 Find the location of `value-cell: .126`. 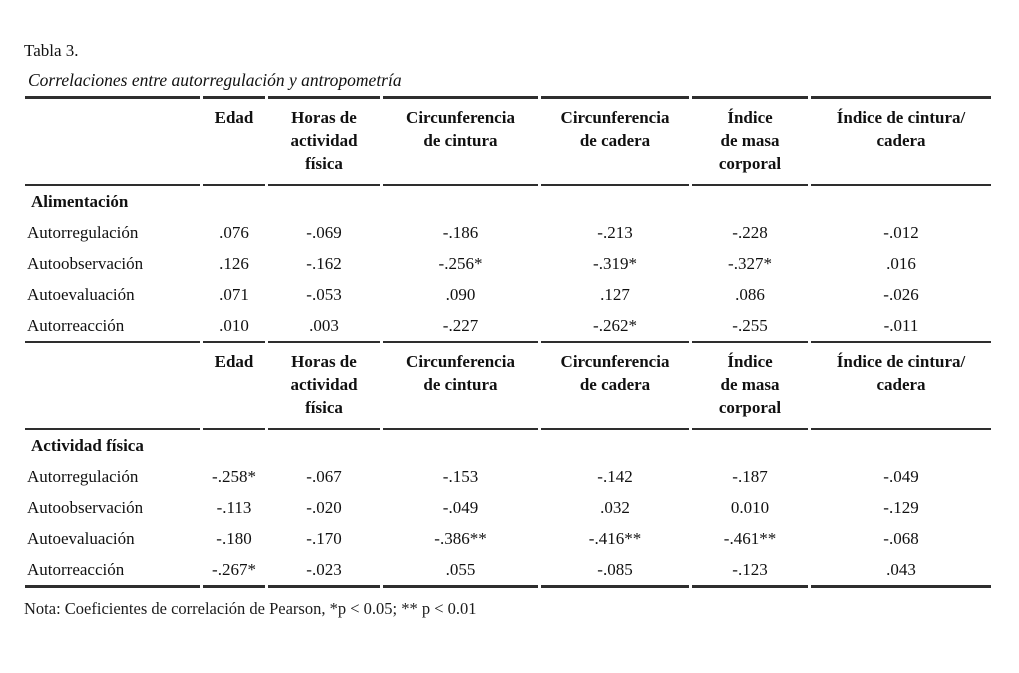

value-cell: .126 is located at coordinates (234, 263).